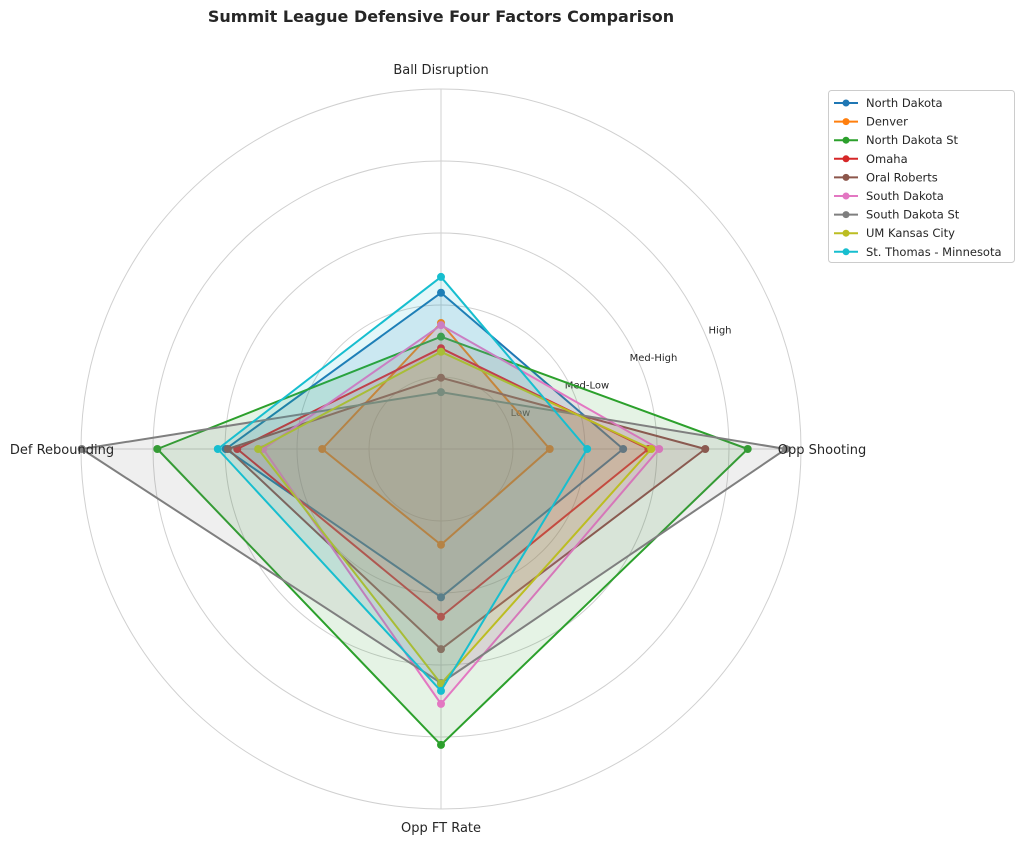  What do you see at coordinates (720, 330) in the screenshot?
I see `ring-label: High` at bounding box center [720, 330].